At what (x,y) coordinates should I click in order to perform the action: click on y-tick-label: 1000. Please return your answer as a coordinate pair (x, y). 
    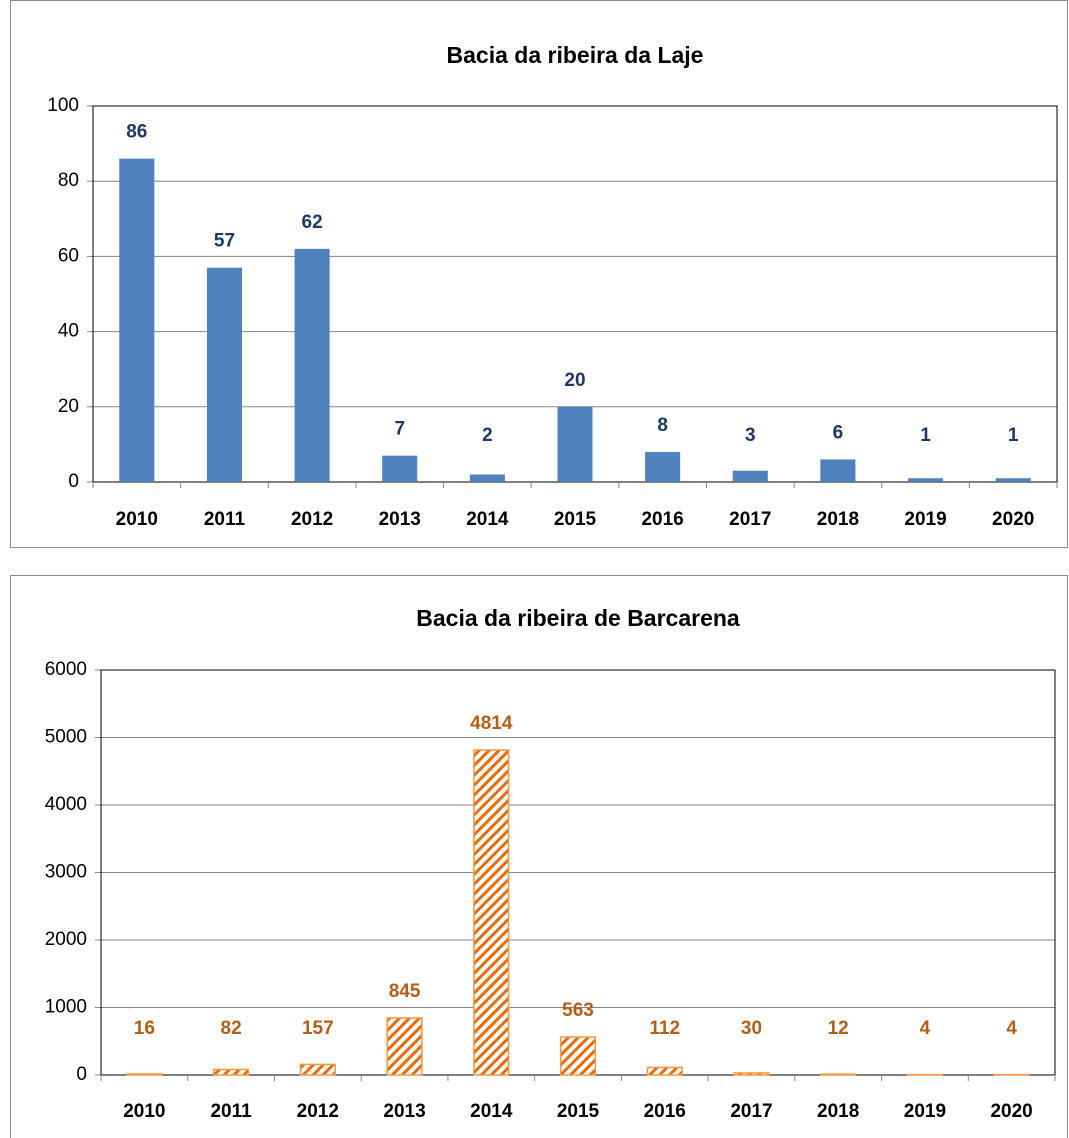
    Looking at the image, I should click on (66, 1007).